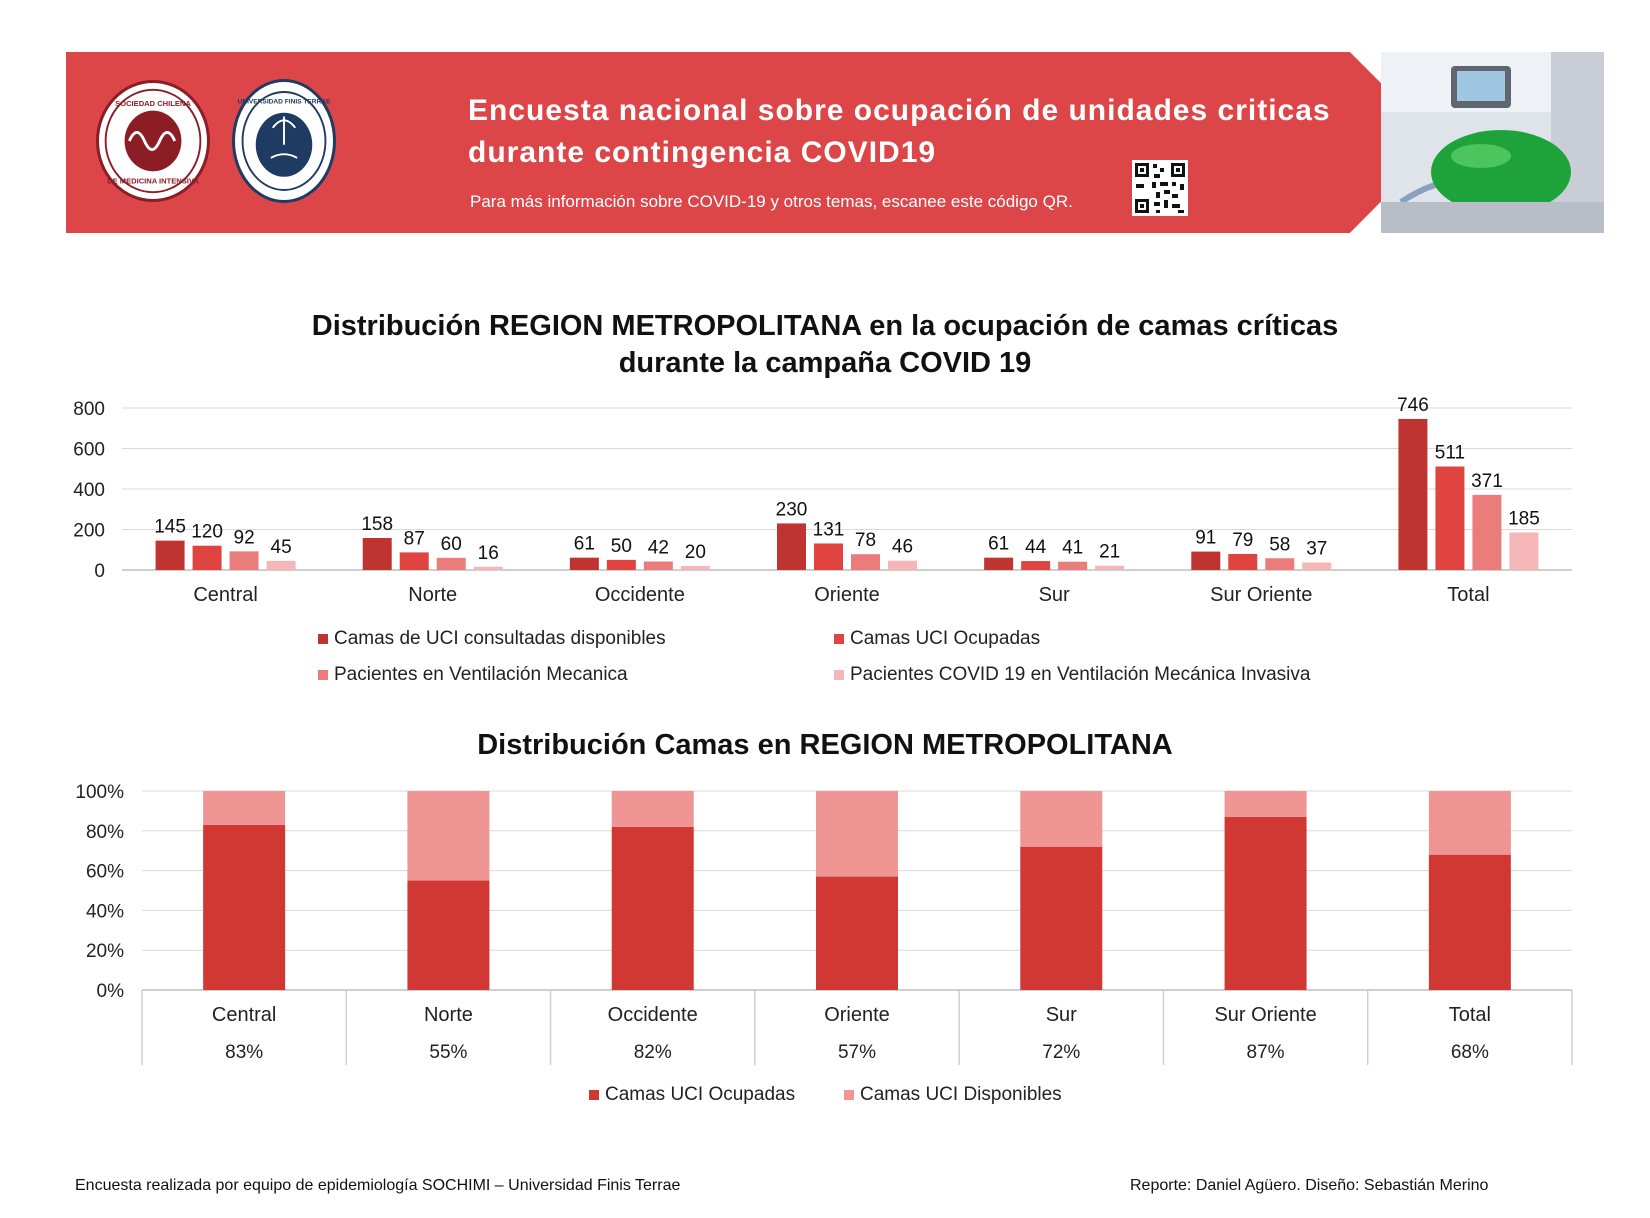  Describe the element at coordinates (448, 1052) in the screenshot. I see `chart2-table-value: 55%` at that location.